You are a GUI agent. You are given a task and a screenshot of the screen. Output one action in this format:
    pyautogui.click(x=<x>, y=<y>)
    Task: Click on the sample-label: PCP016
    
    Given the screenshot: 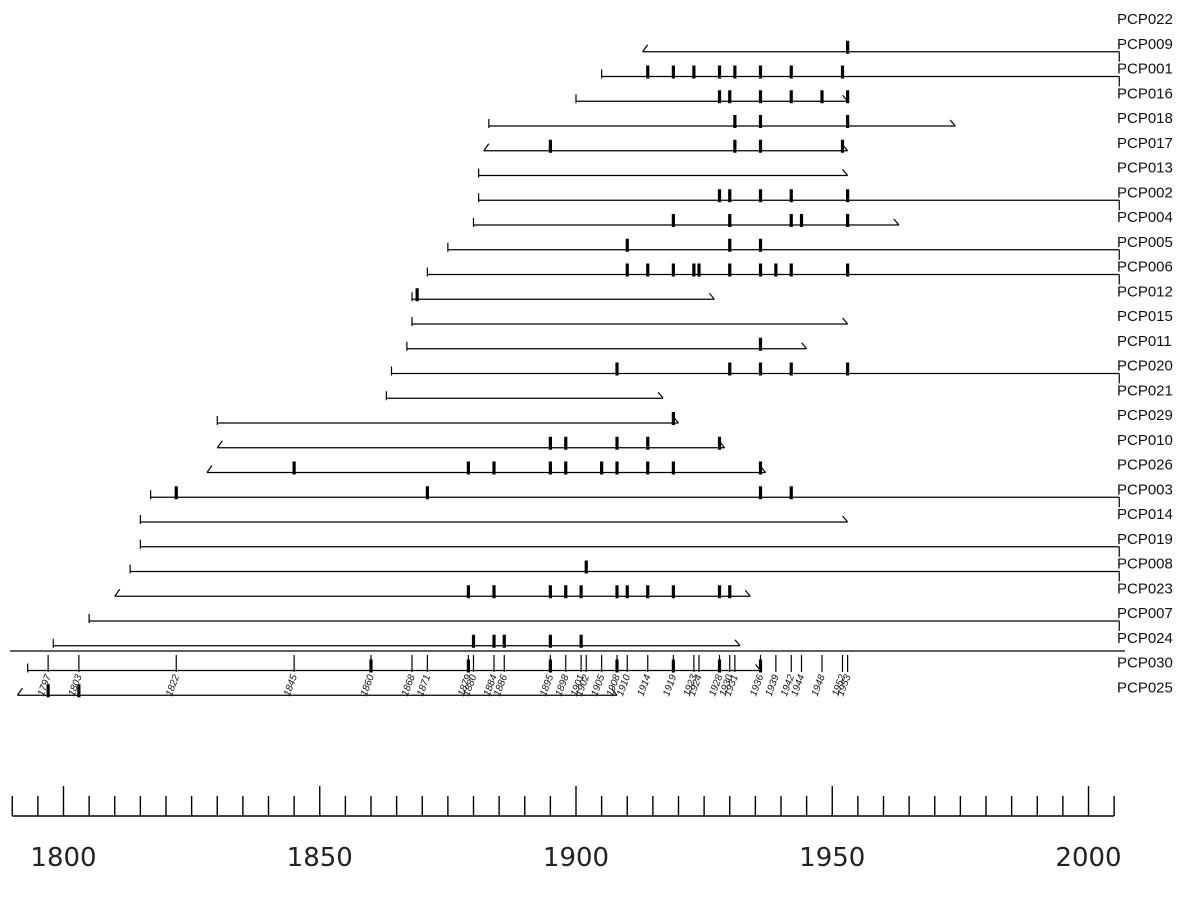 What is the action you would take?
    pyautogui.click(x=1145, y=93)
    